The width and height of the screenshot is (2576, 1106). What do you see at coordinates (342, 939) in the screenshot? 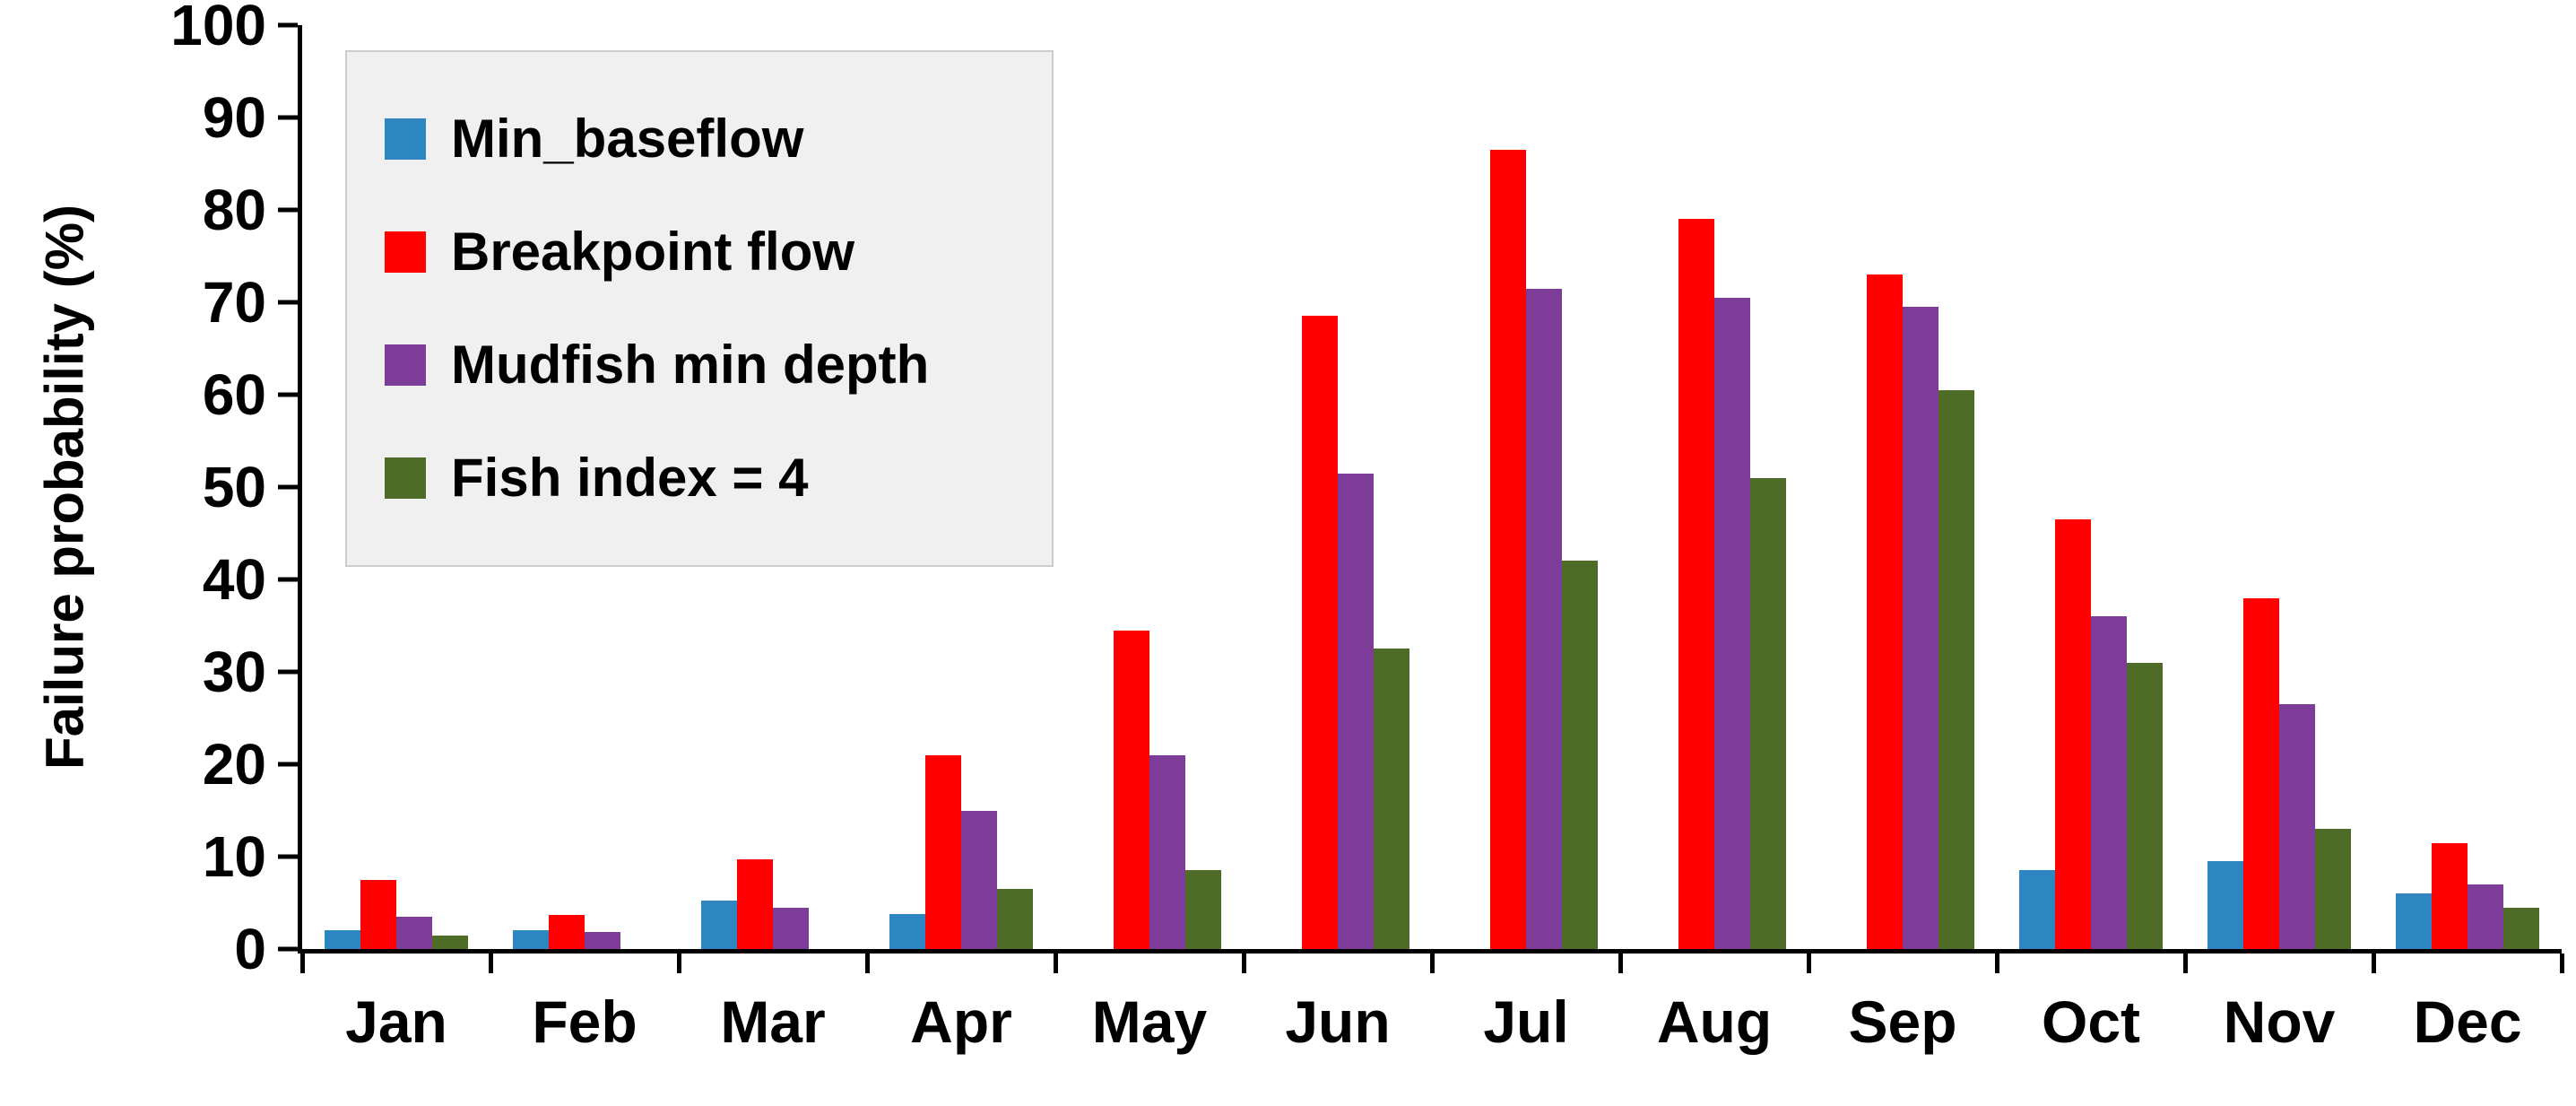
I see `bar-jan-min-baseflow` at bounding box center [342, 939].